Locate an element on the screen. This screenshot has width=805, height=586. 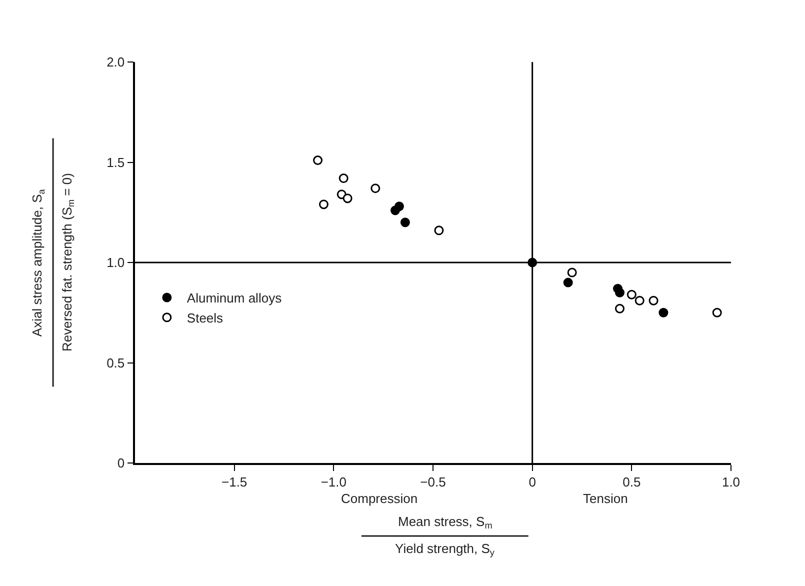
x-tick-label: −1.5 is located at coordinates (234, 482).